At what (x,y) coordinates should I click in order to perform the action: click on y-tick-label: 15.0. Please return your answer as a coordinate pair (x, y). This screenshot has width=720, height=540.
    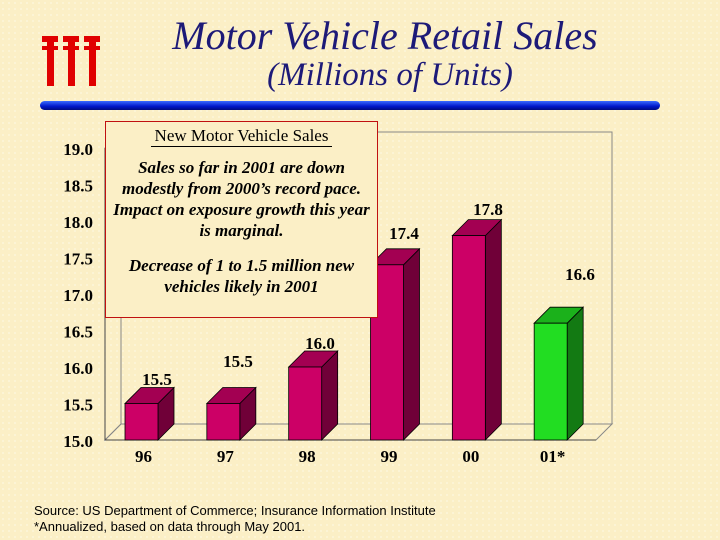
    Looking at the image, I should click on (78, 441).